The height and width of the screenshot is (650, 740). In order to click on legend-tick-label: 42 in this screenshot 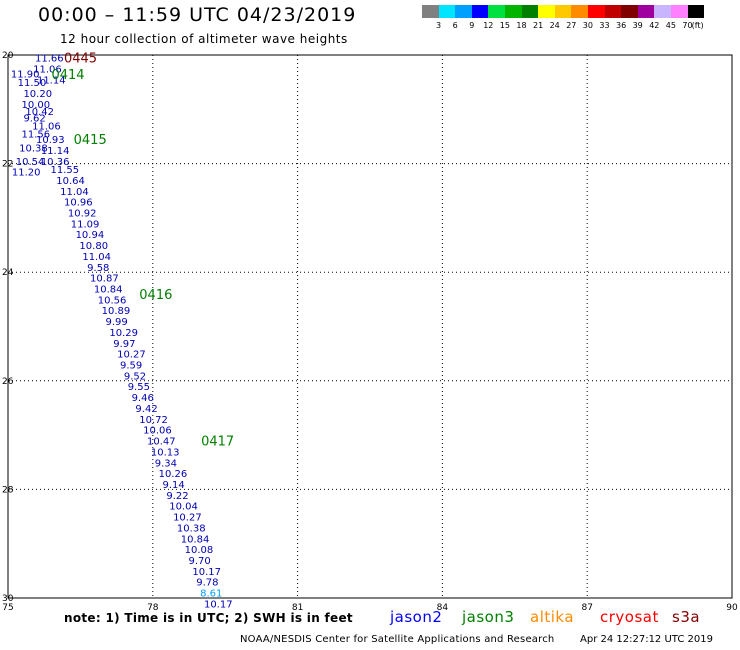, I will do `click(654, 25)`.